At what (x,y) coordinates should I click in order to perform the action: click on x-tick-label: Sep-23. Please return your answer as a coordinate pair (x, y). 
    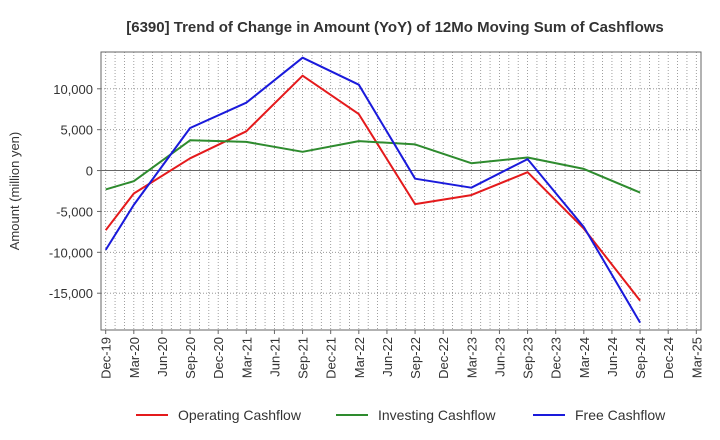
    Looking at the image, I should click on (528, 358).